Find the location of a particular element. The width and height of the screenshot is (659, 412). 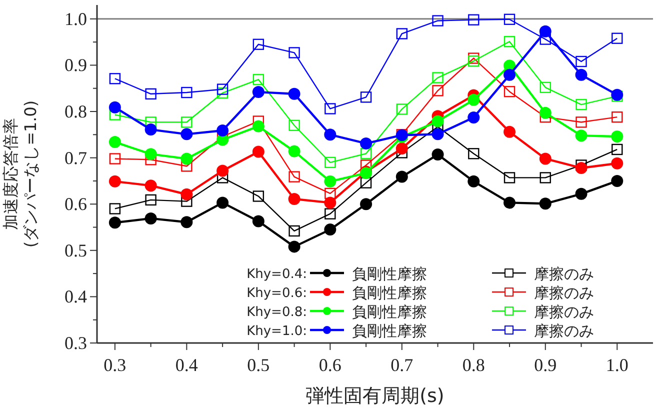

x-tick-label: 0.5 is located at coordinates (258, 365).